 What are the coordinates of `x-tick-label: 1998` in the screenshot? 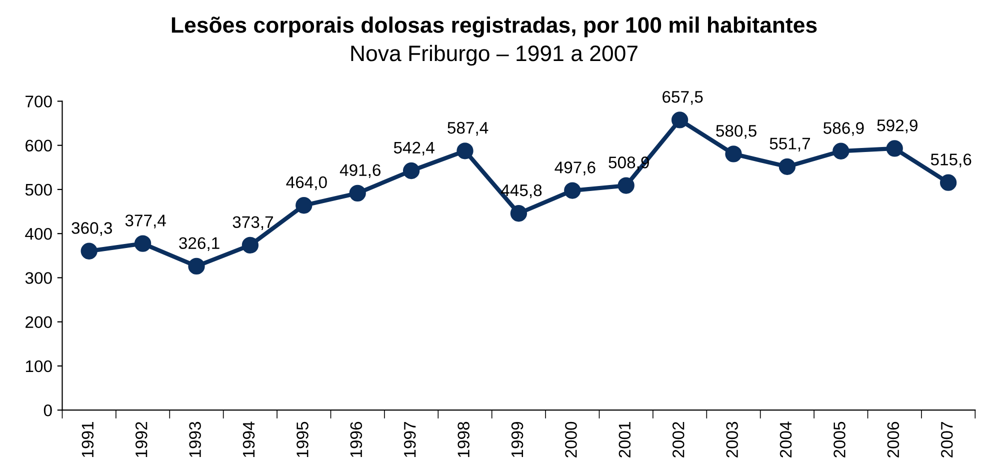 It's located at (464, 440).